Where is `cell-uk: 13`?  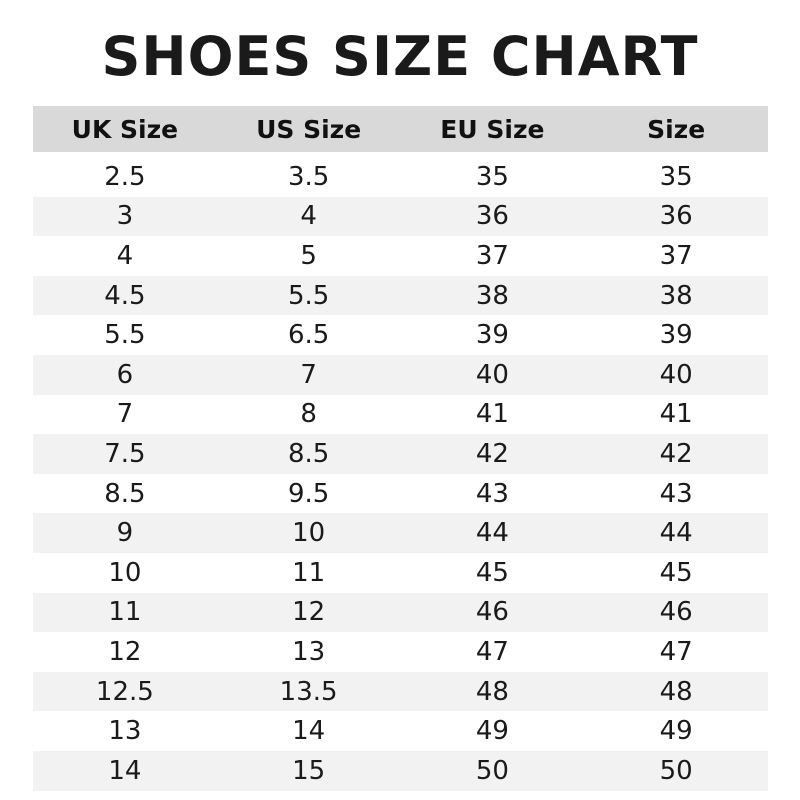
cell-uk: 13 is located at coordinates (125, 731).